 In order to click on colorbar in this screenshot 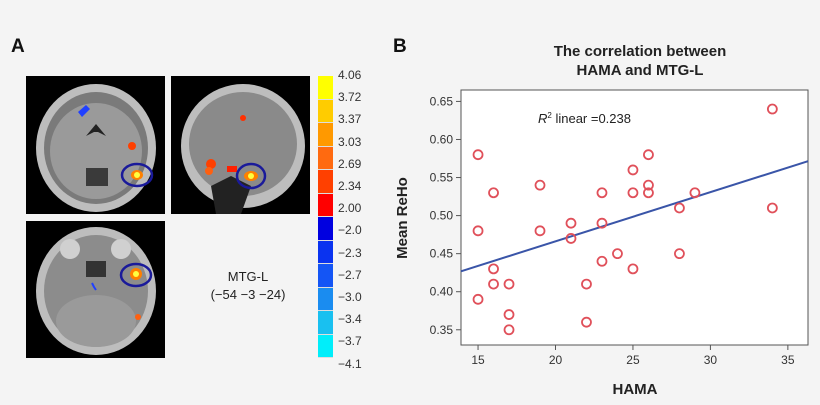, I will do `click(325, 217)`.